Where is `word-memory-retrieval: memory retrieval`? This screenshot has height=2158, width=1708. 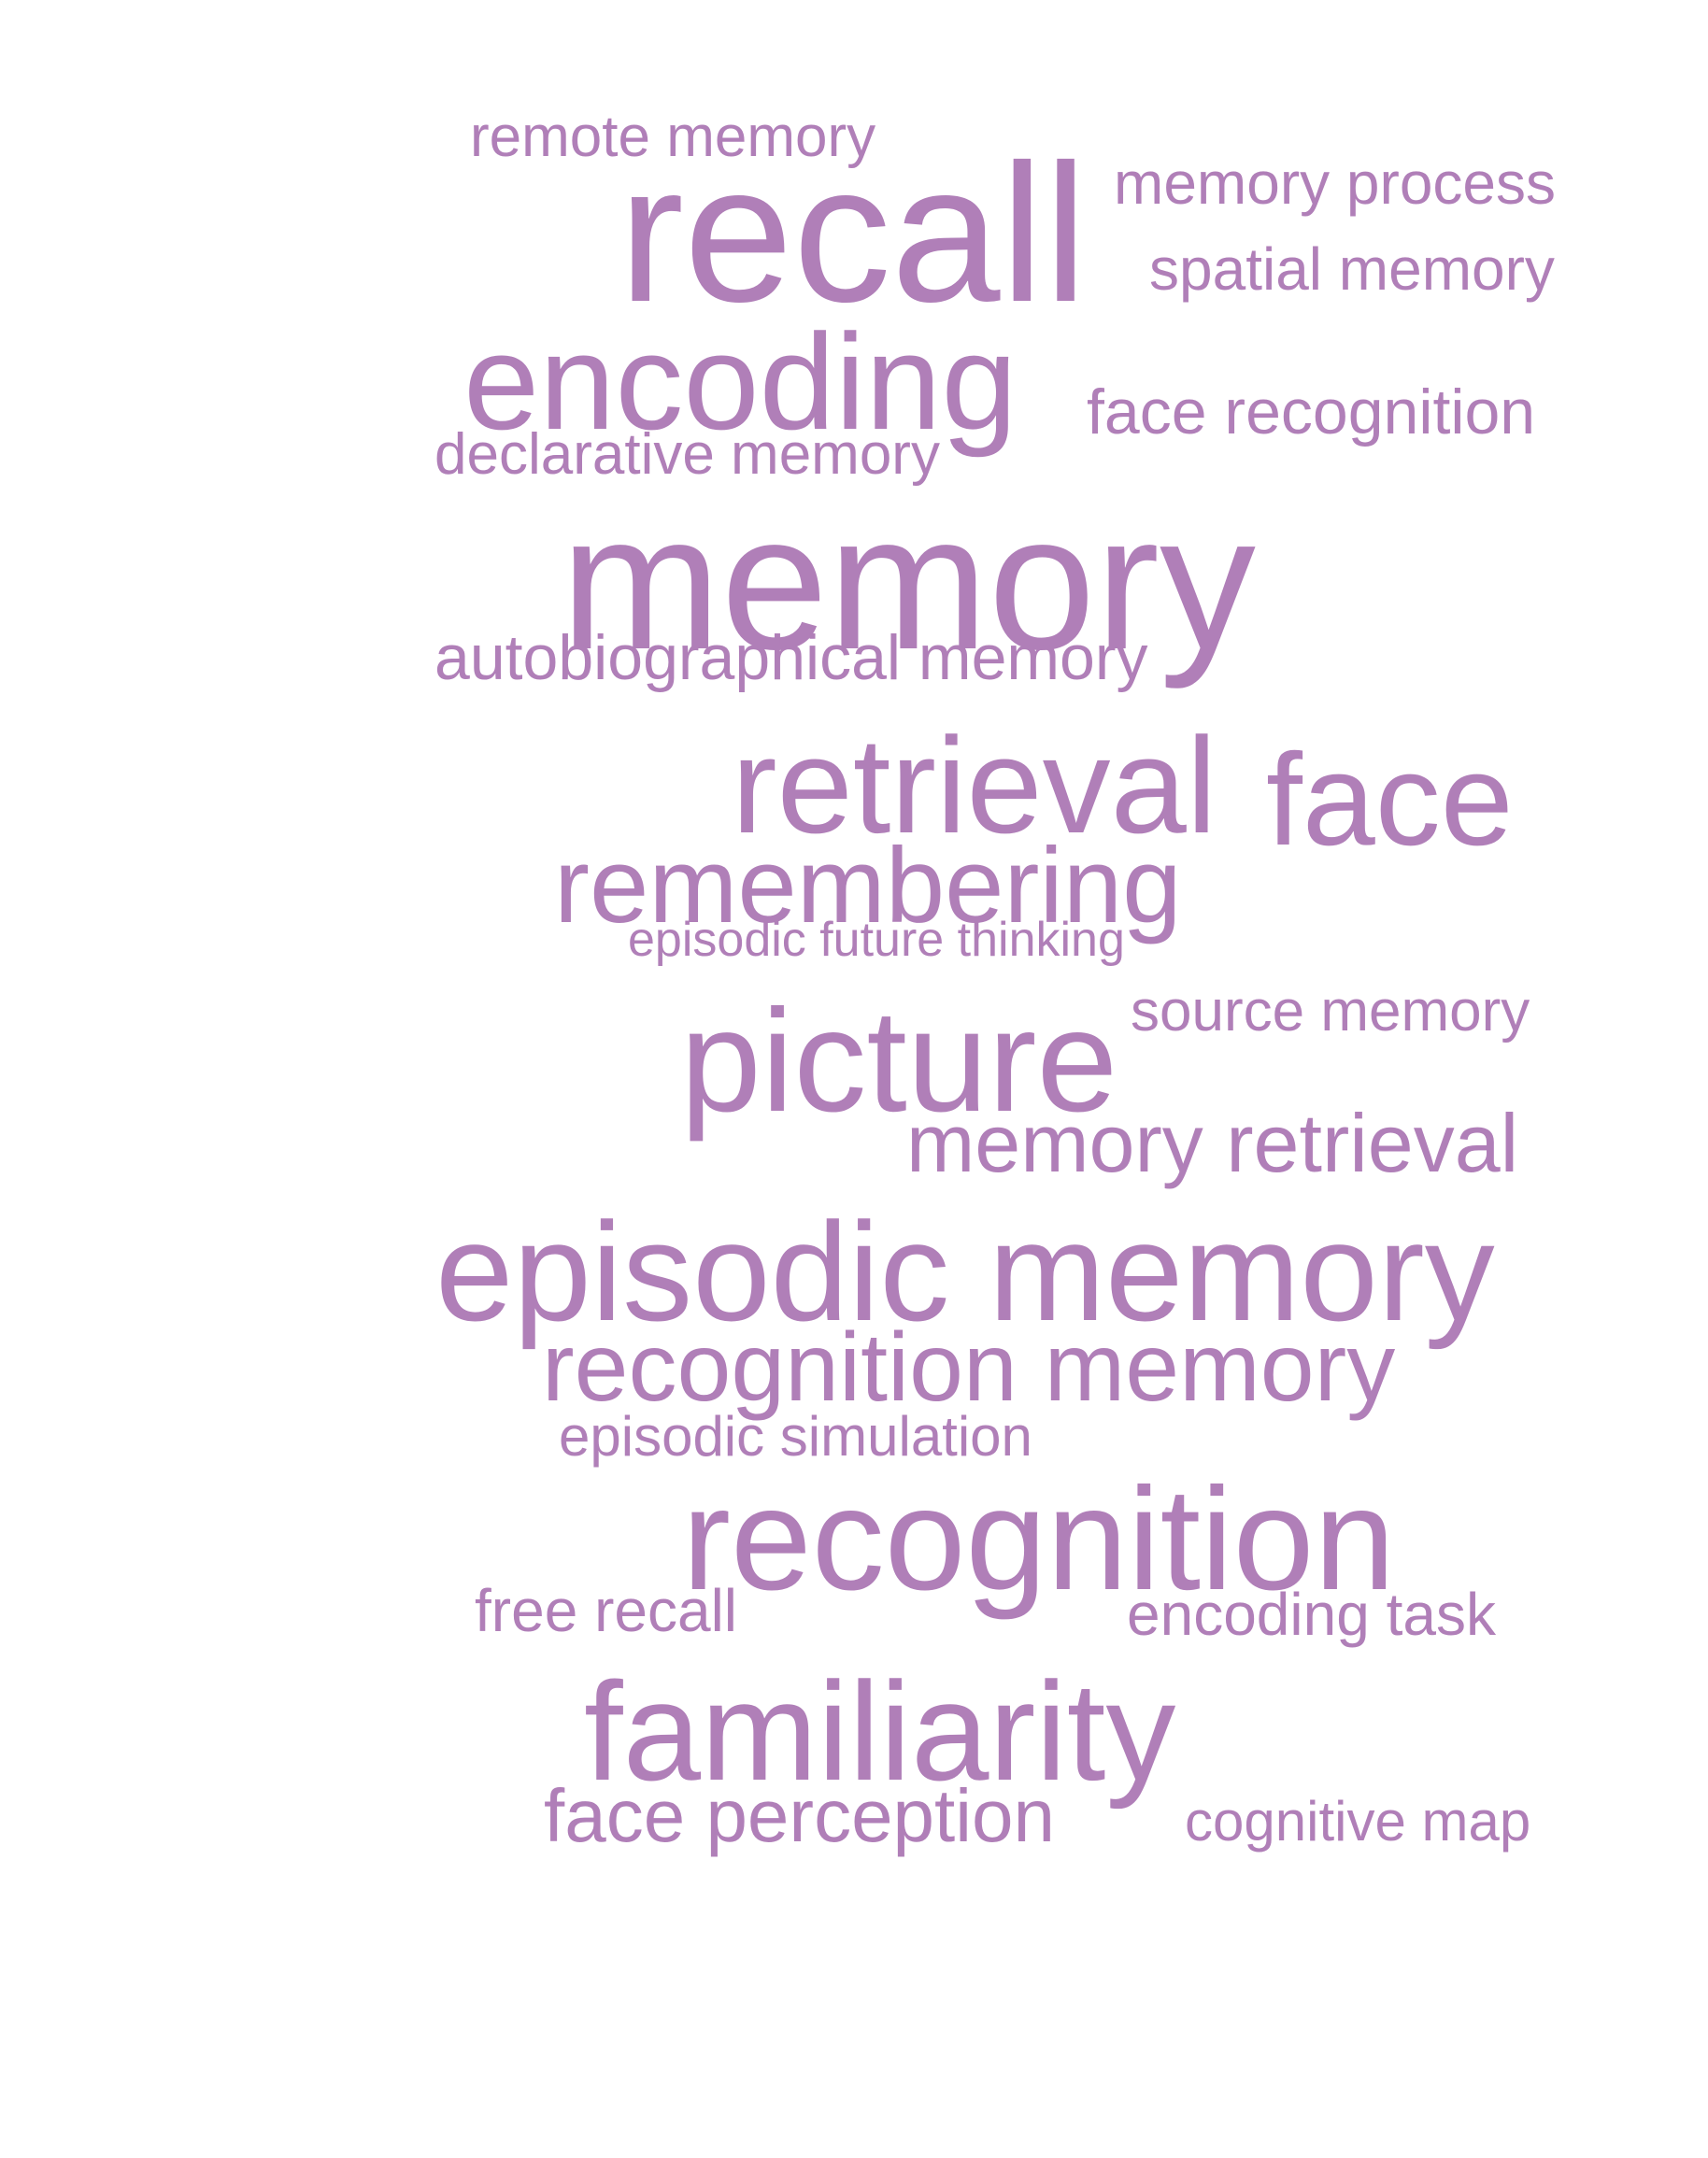 word-memory-retrieval: memory retrieval is located at coordinates (1213, 1143).